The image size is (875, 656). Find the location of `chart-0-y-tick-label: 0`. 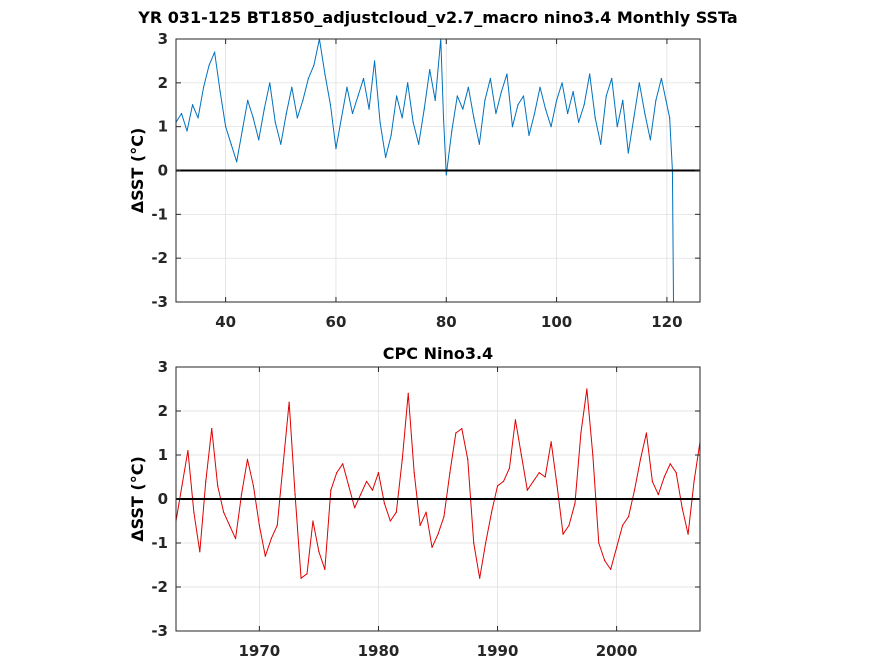

chart-0-y-tick-label: 0 is located at coordinates (163, 171).